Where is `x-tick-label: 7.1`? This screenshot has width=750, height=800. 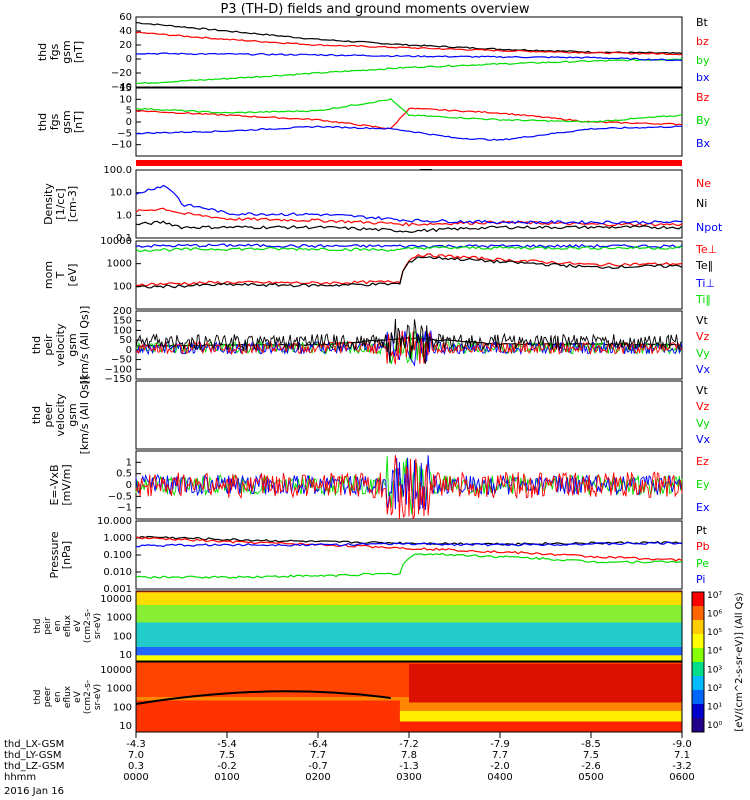
x-tick-label: 7.1 is located at coordinates (682, 755).